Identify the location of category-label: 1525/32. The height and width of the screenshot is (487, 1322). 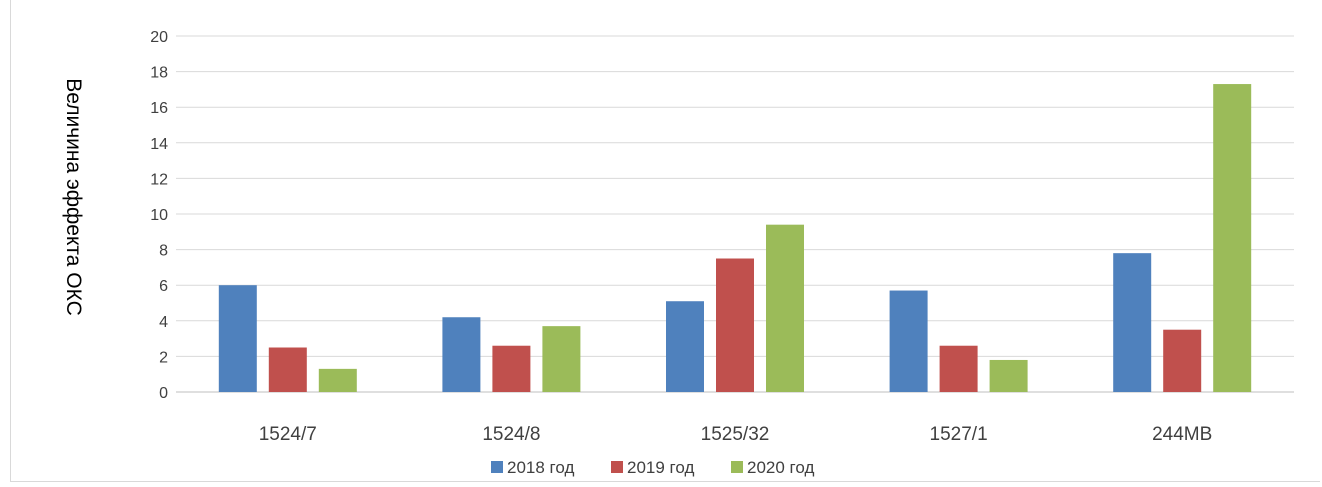
(735, 434).